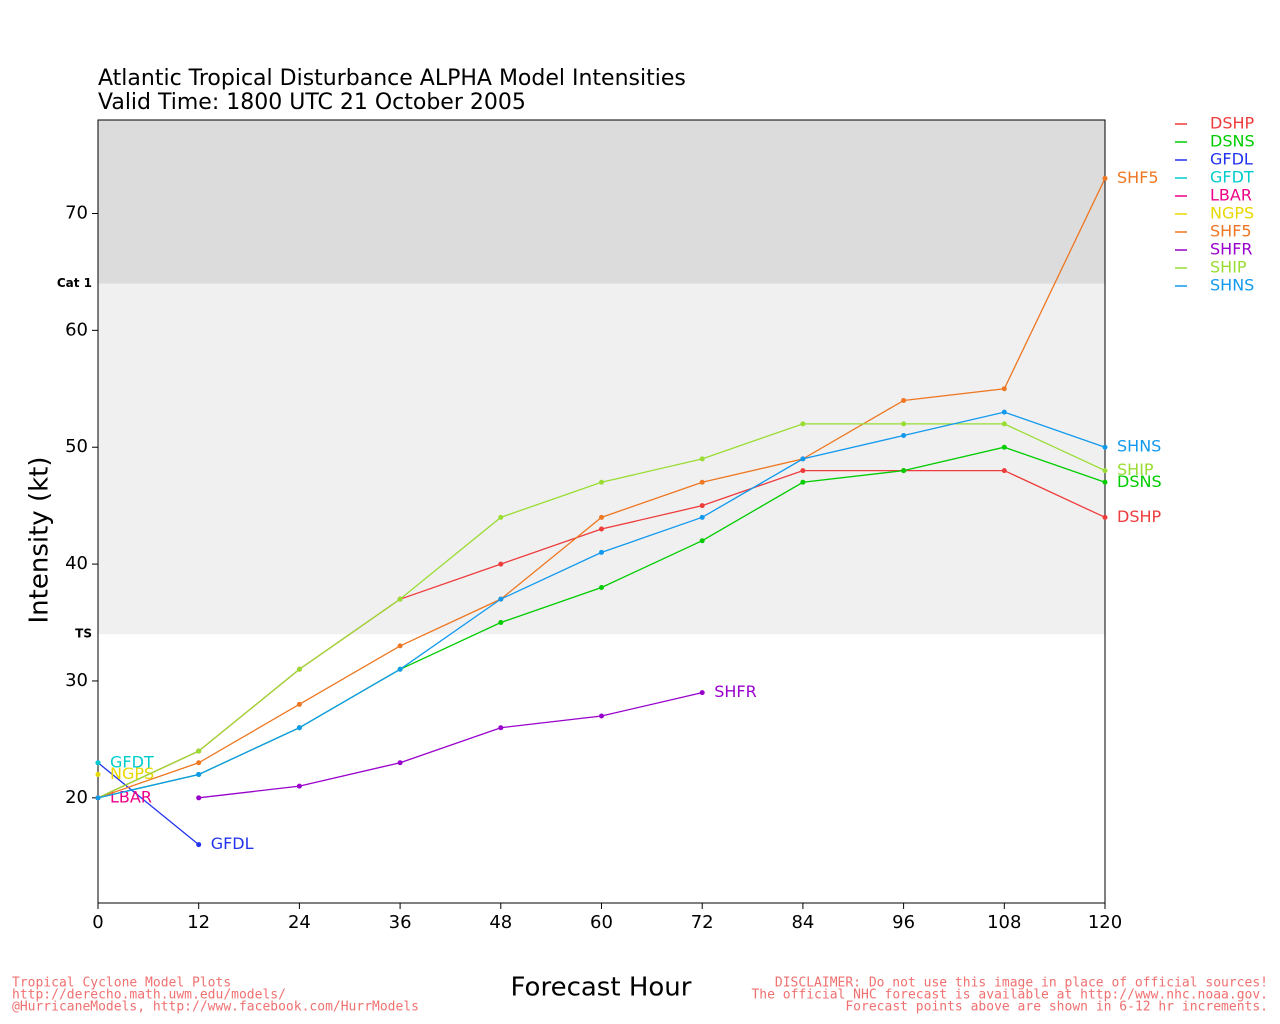 This screenshot has height=1024, width=1280. What do you see at coordinates (601, 922) in the screenshot?
I see `x-tick-label: 60` at bounding box center [601, 922].